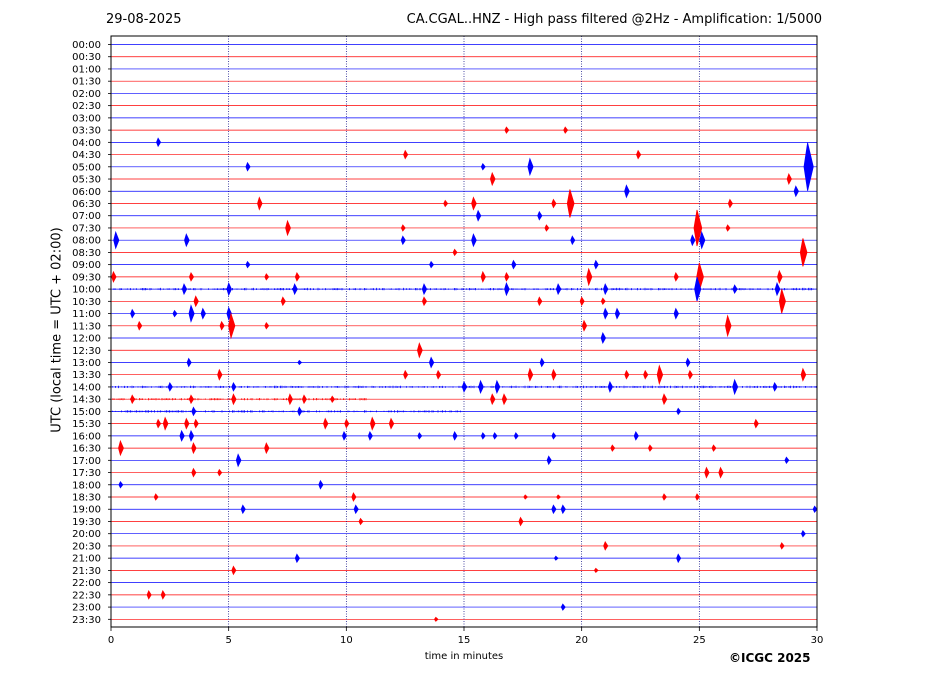  What do you see at coordinates (777, 289) in the screenshot?
I see `event-1000-min-28.3` at bounding box center [777, 289].